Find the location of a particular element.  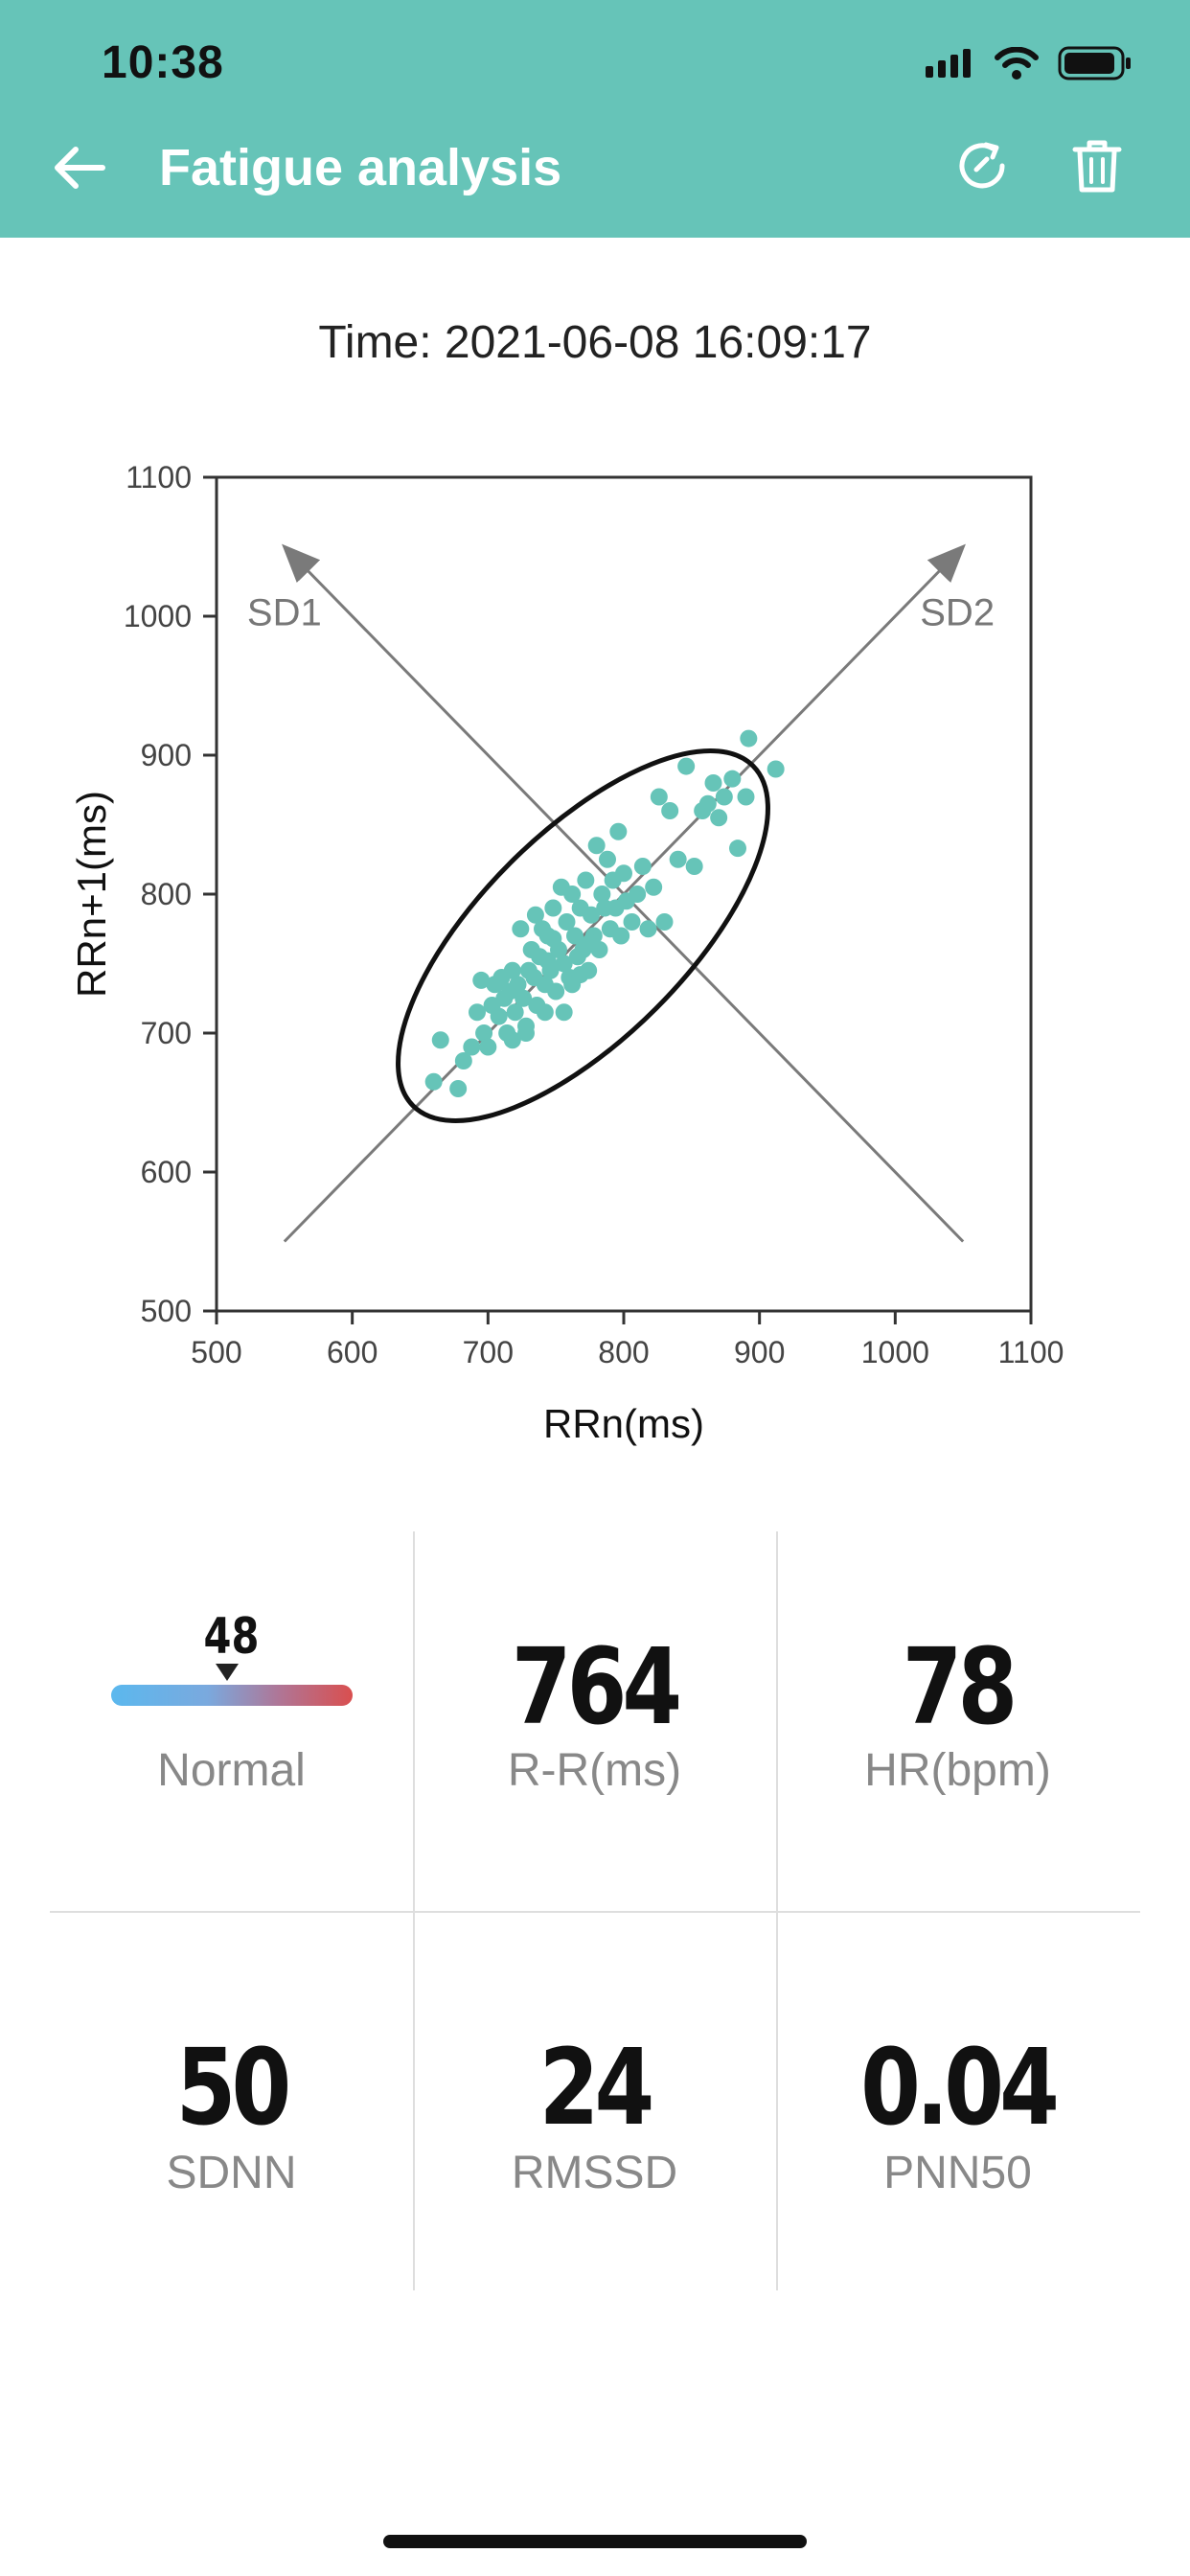

fatigue-scale is located at coordinates (232, 1685).